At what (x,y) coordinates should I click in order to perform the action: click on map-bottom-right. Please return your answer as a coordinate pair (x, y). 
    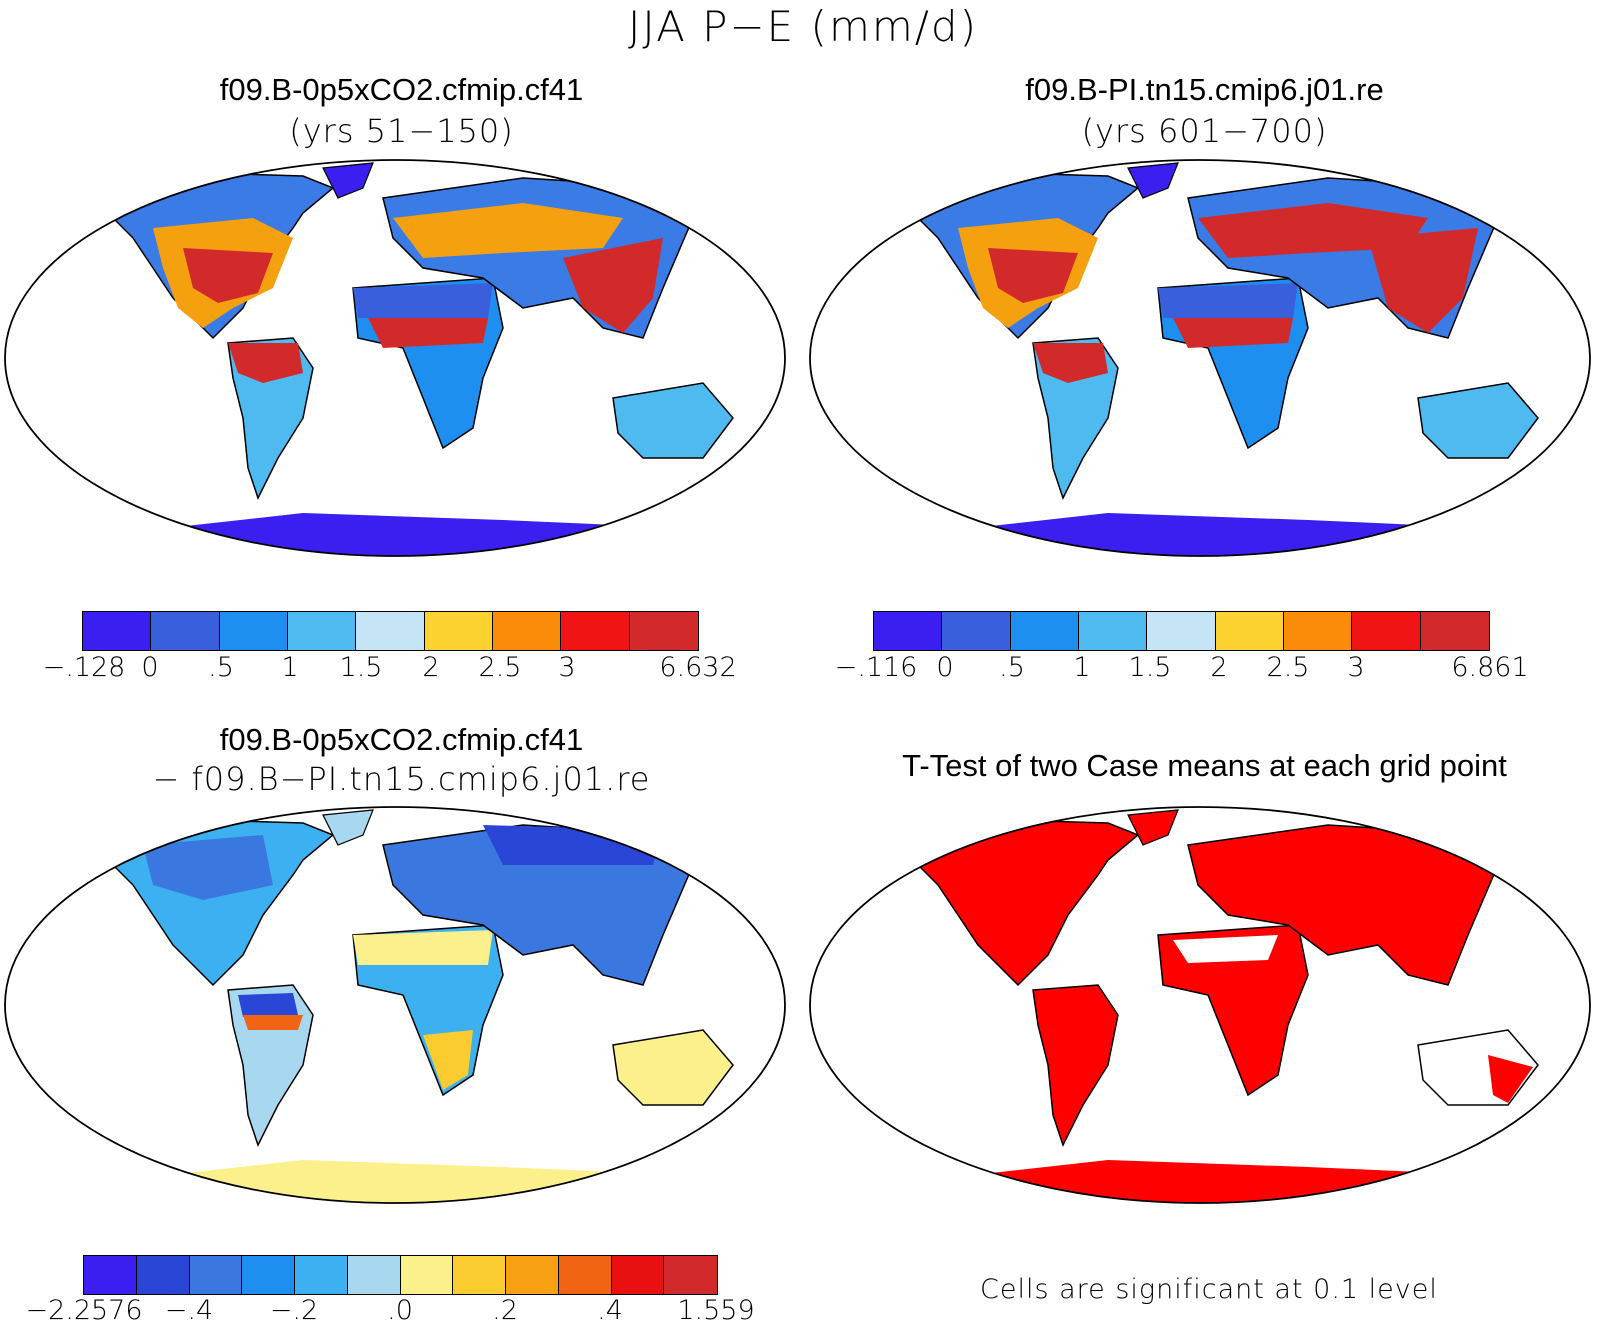
    Looking at the image, I should click on (1200, 1005).